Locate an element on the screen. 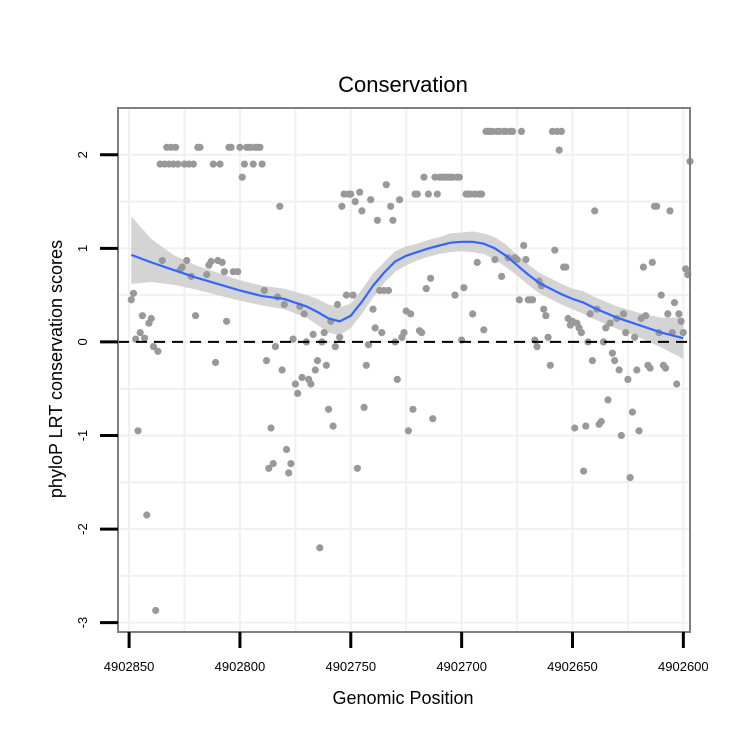 This screenshot has height=750, width=750. y-tick-label: 2 is located at coordinates (82, 154).